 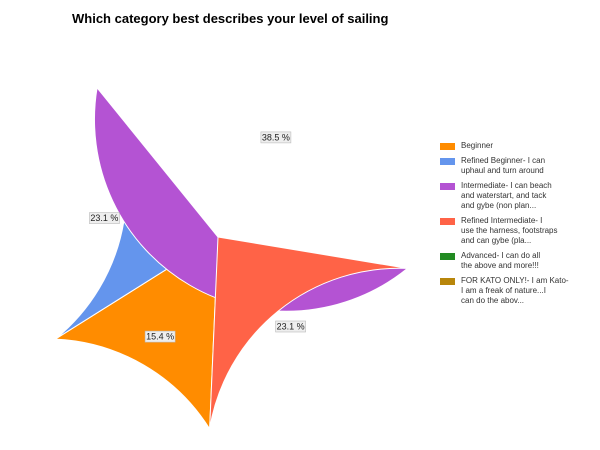 I want to click on slice-label-intermediate: 38.5 %, so click(x=276, y=137).